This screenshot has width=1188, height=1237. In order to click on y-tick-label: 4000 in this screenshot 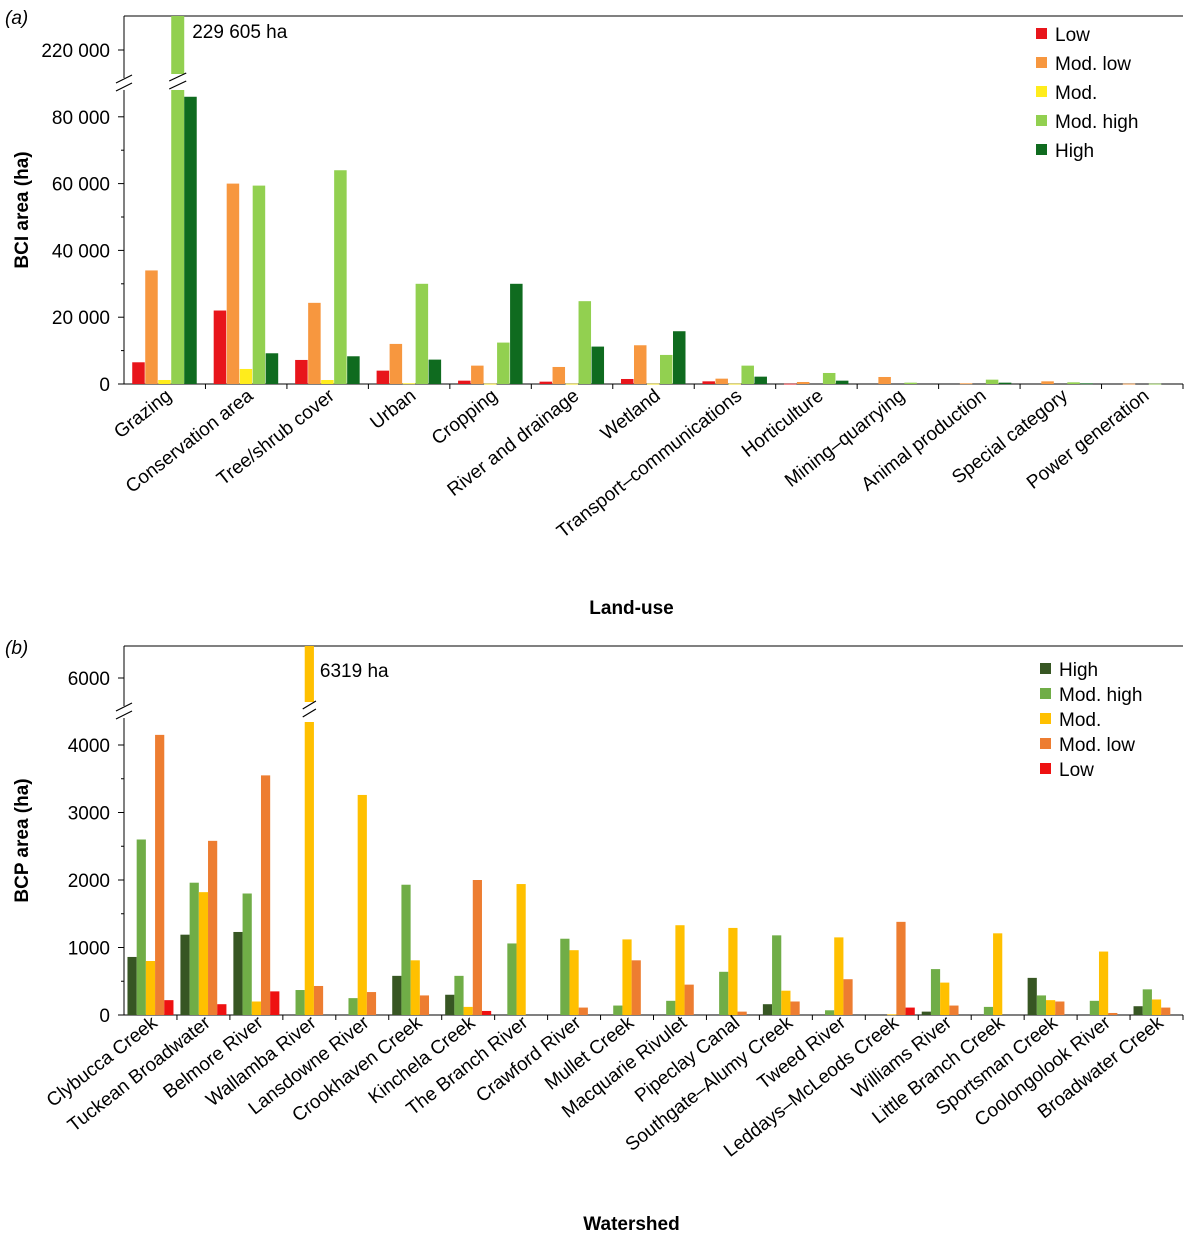, I will do `click(89, 746)`.